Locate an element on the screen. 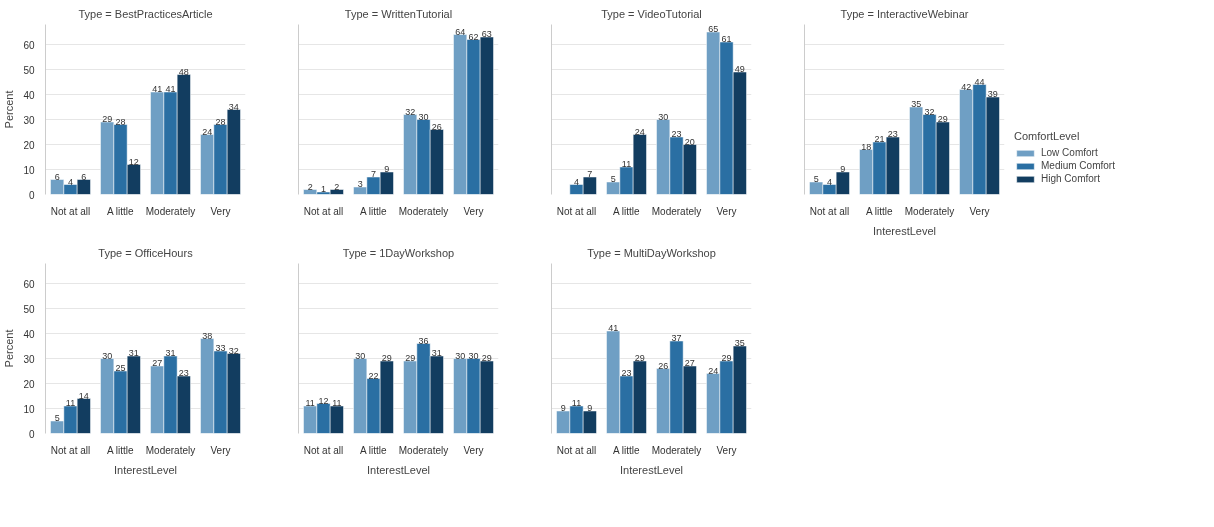  data-label: 63 is located at coordinates (486, 34).